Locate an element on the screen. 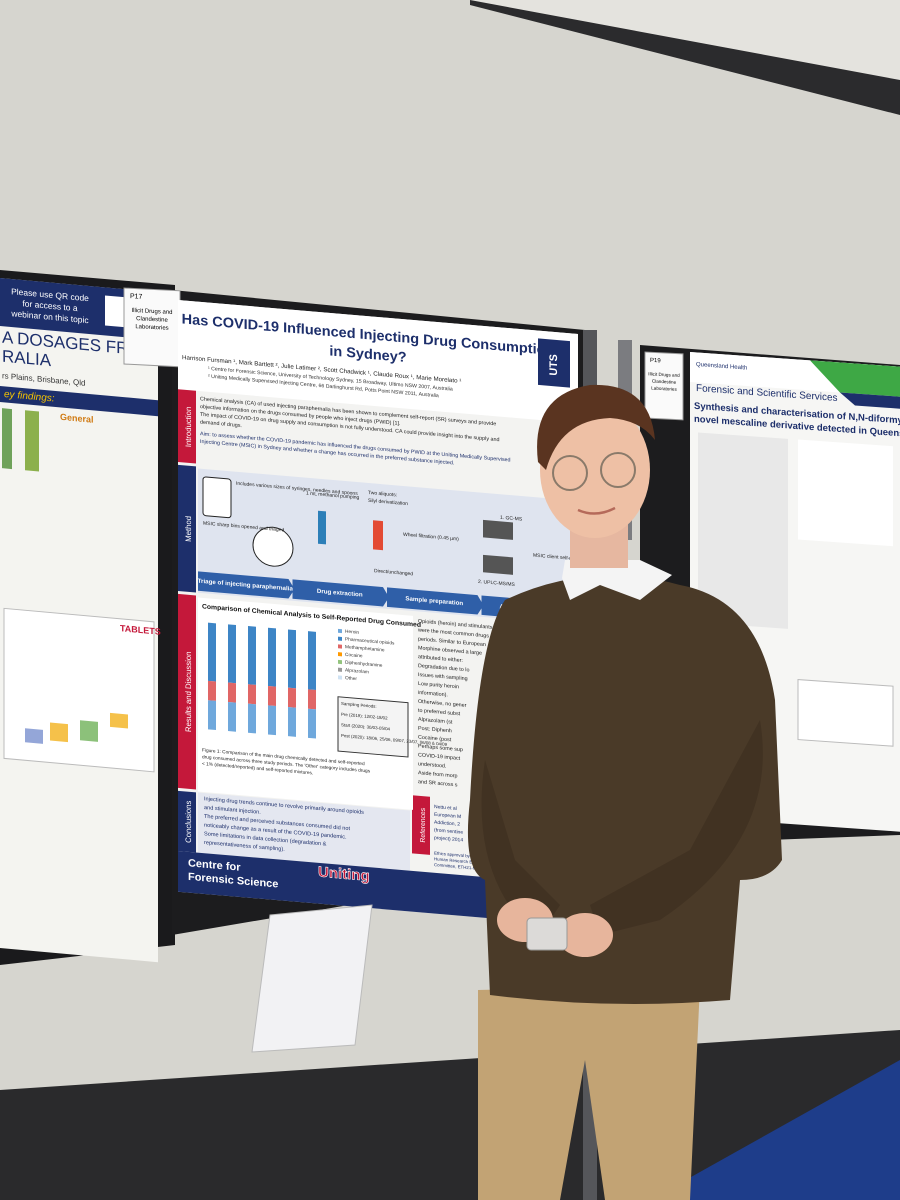  footer-logo: Uniting is located at coordinates (344, 875).